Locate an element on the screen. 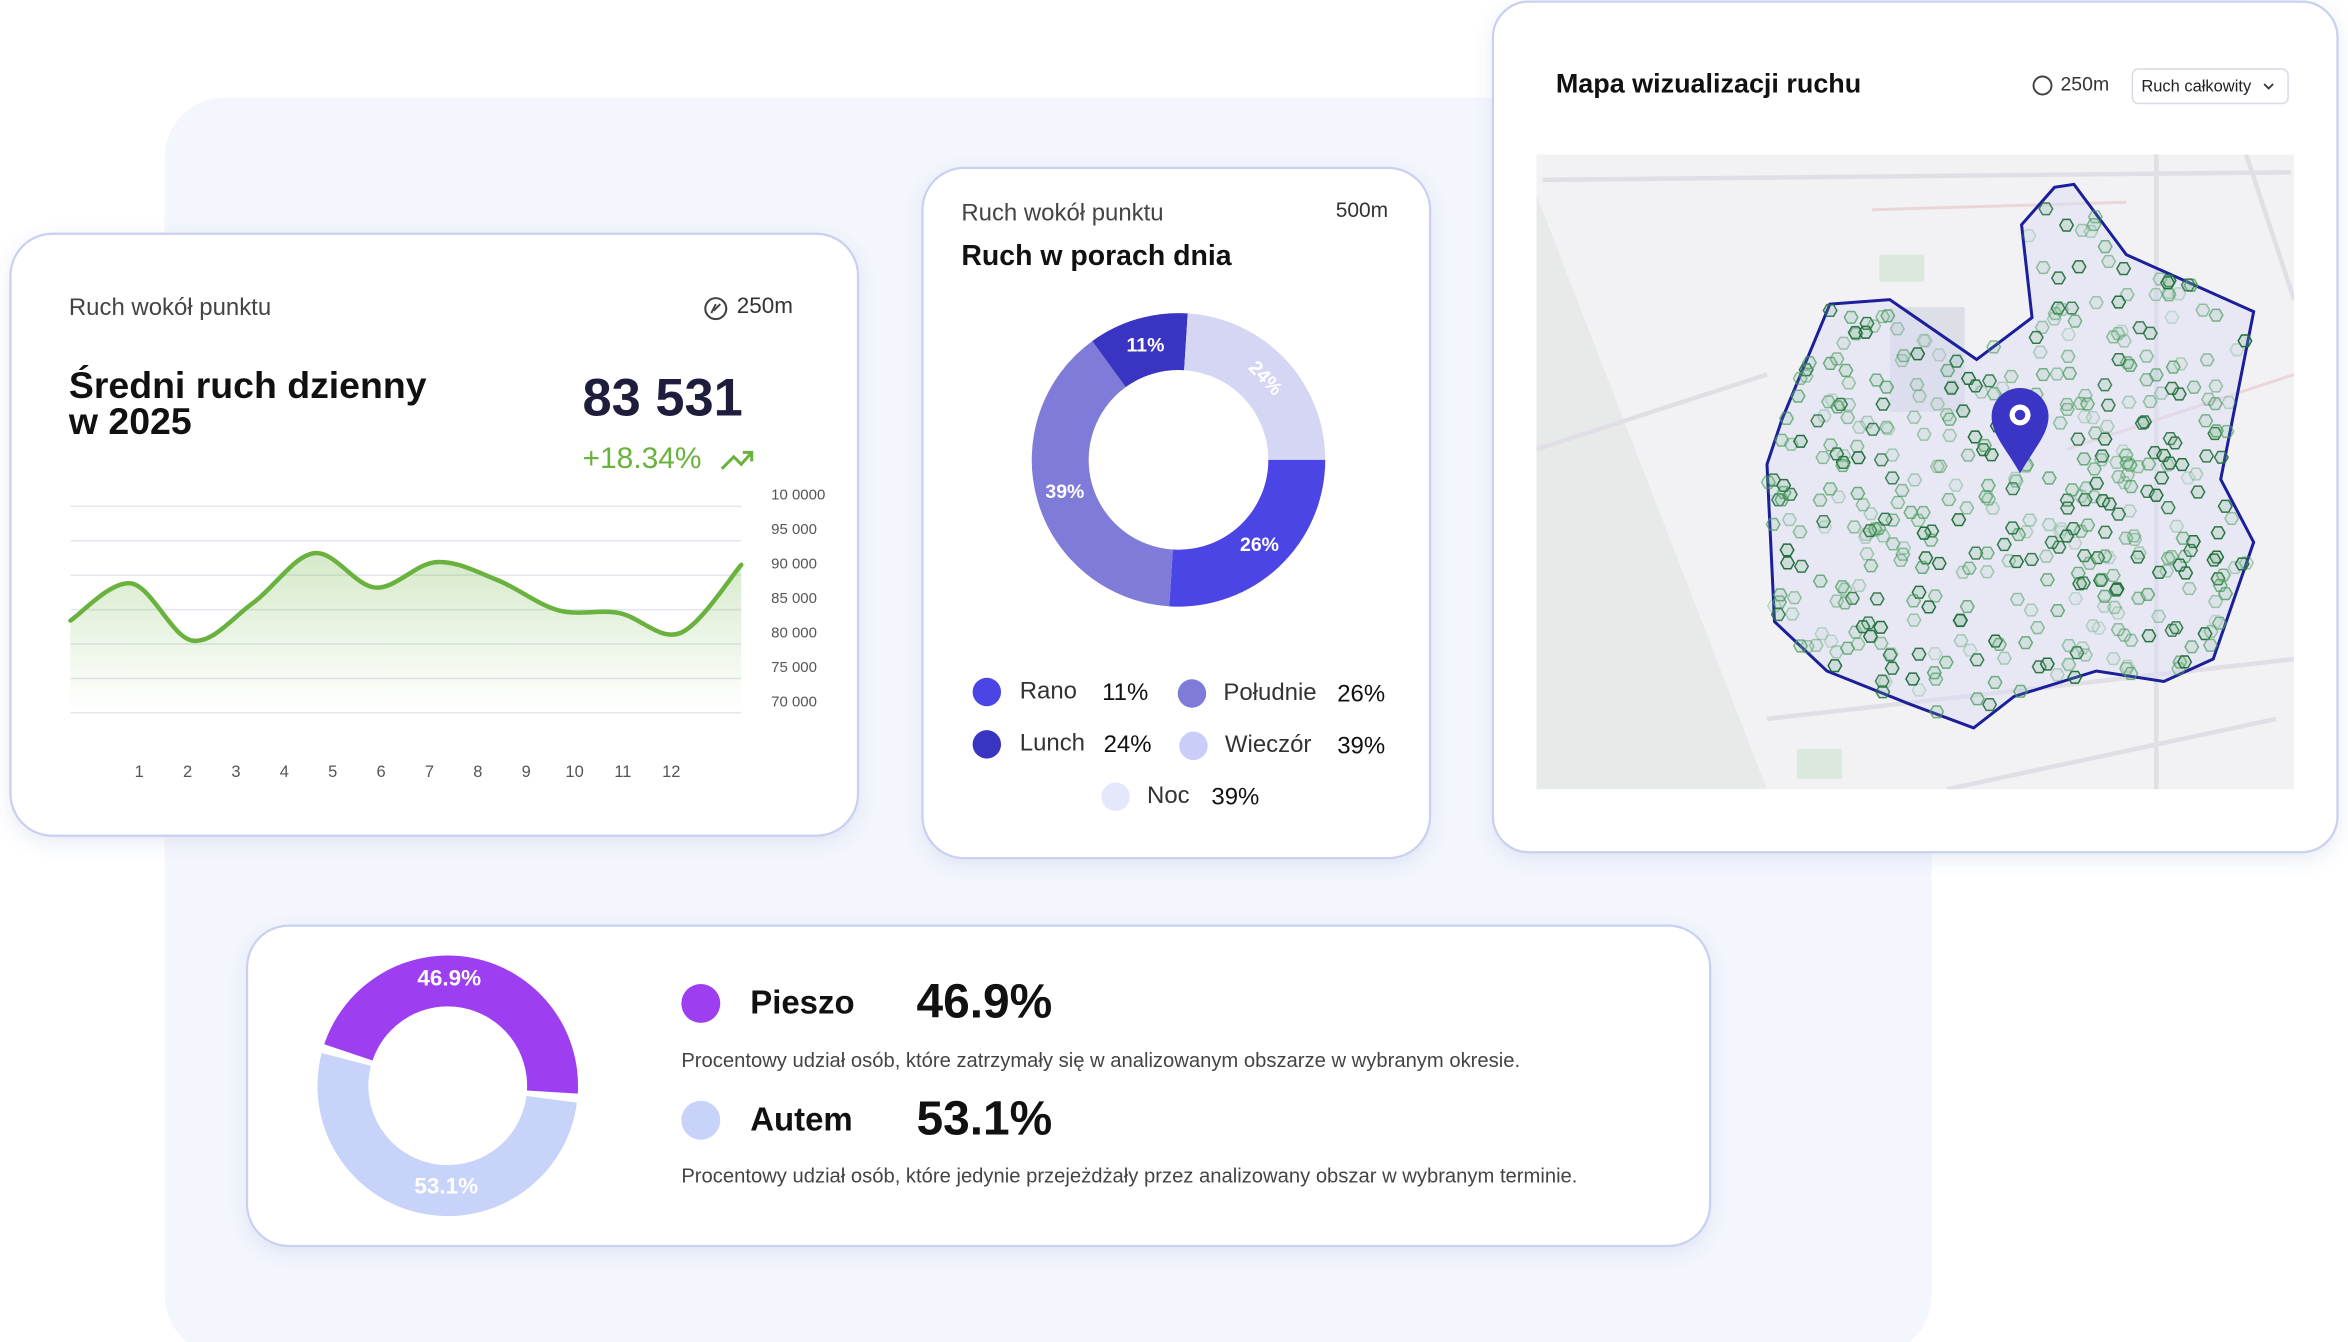 The width and height of the screenshot is (2348, 1342). legend-name: Rano is located at coordinates (1048, 690).